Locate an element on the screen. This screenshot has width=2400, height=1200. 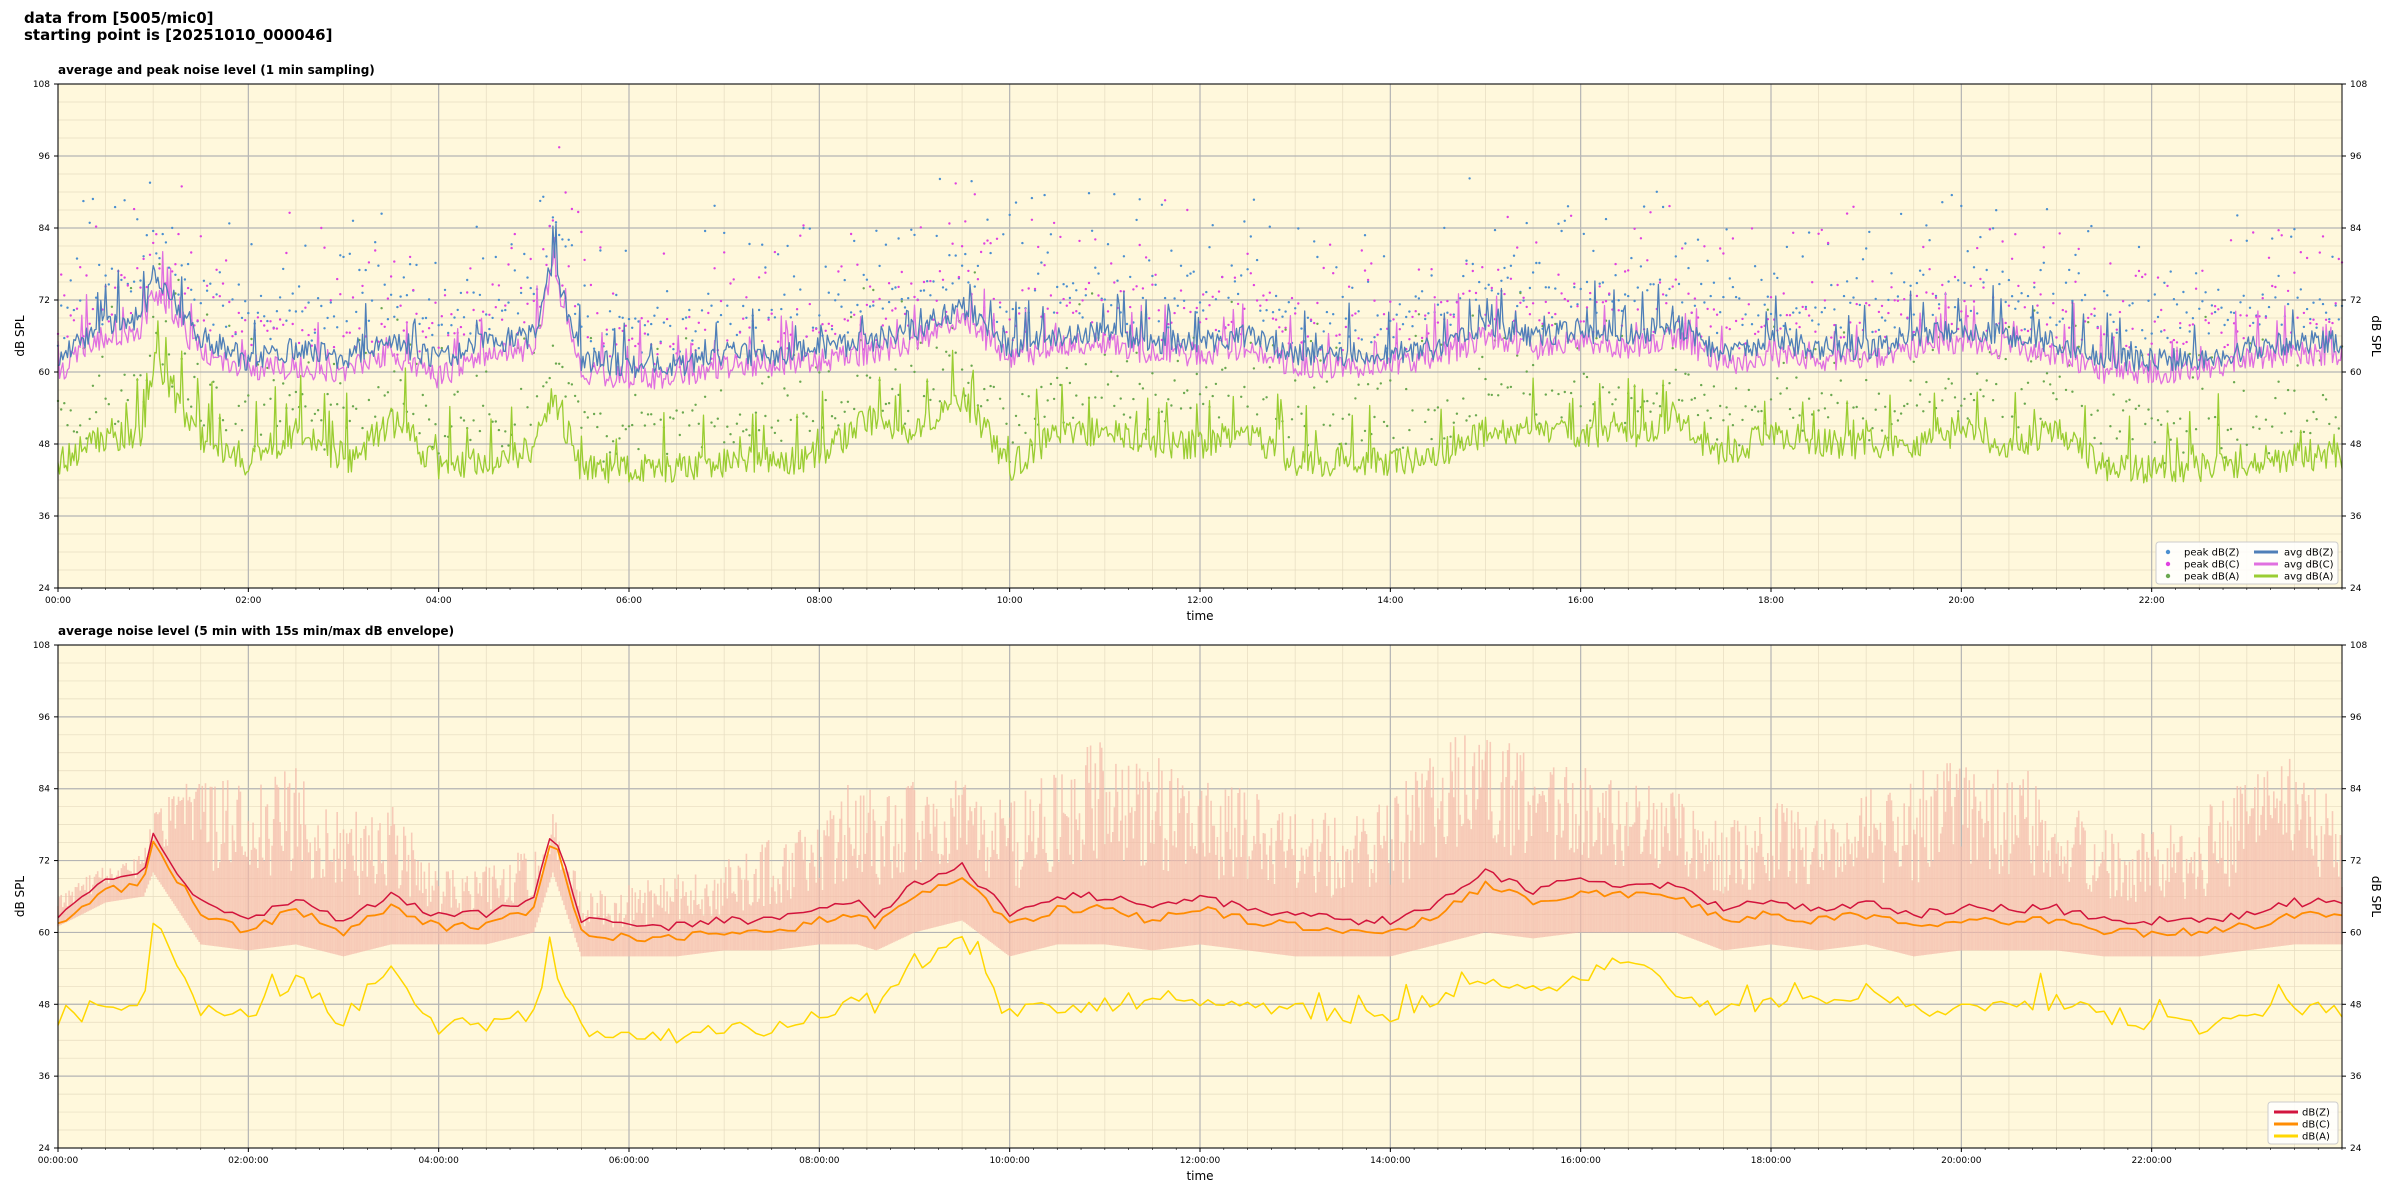
x-tick-label: 00:00:00 is located at coordinates (58, 1161).